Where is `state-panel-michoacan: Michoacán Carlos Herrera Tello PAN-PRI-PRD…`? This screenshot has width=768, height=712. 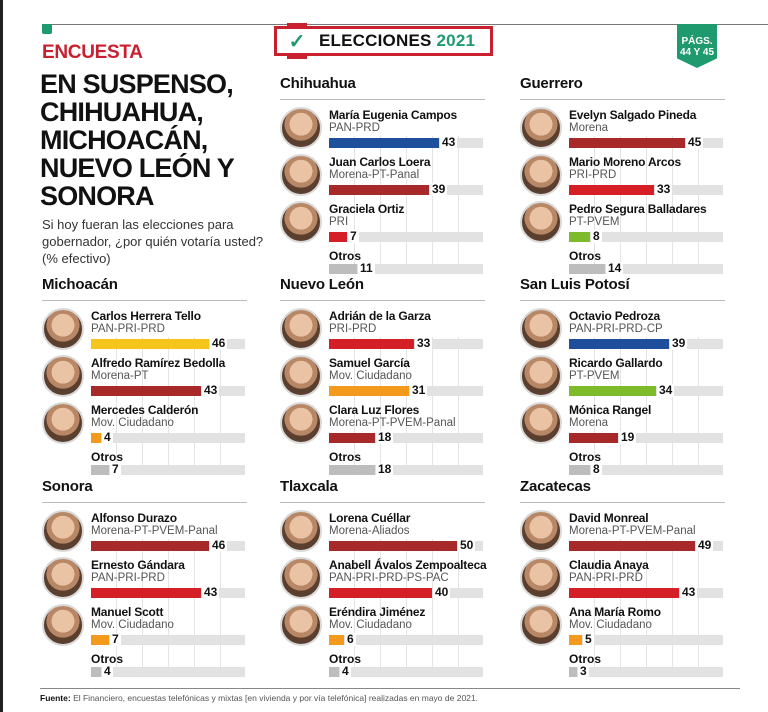
state-panel-michoacan: Michoacán Carlos Herrera Tello PAN-PRI-PRD… is located at coordinates (149, 378).